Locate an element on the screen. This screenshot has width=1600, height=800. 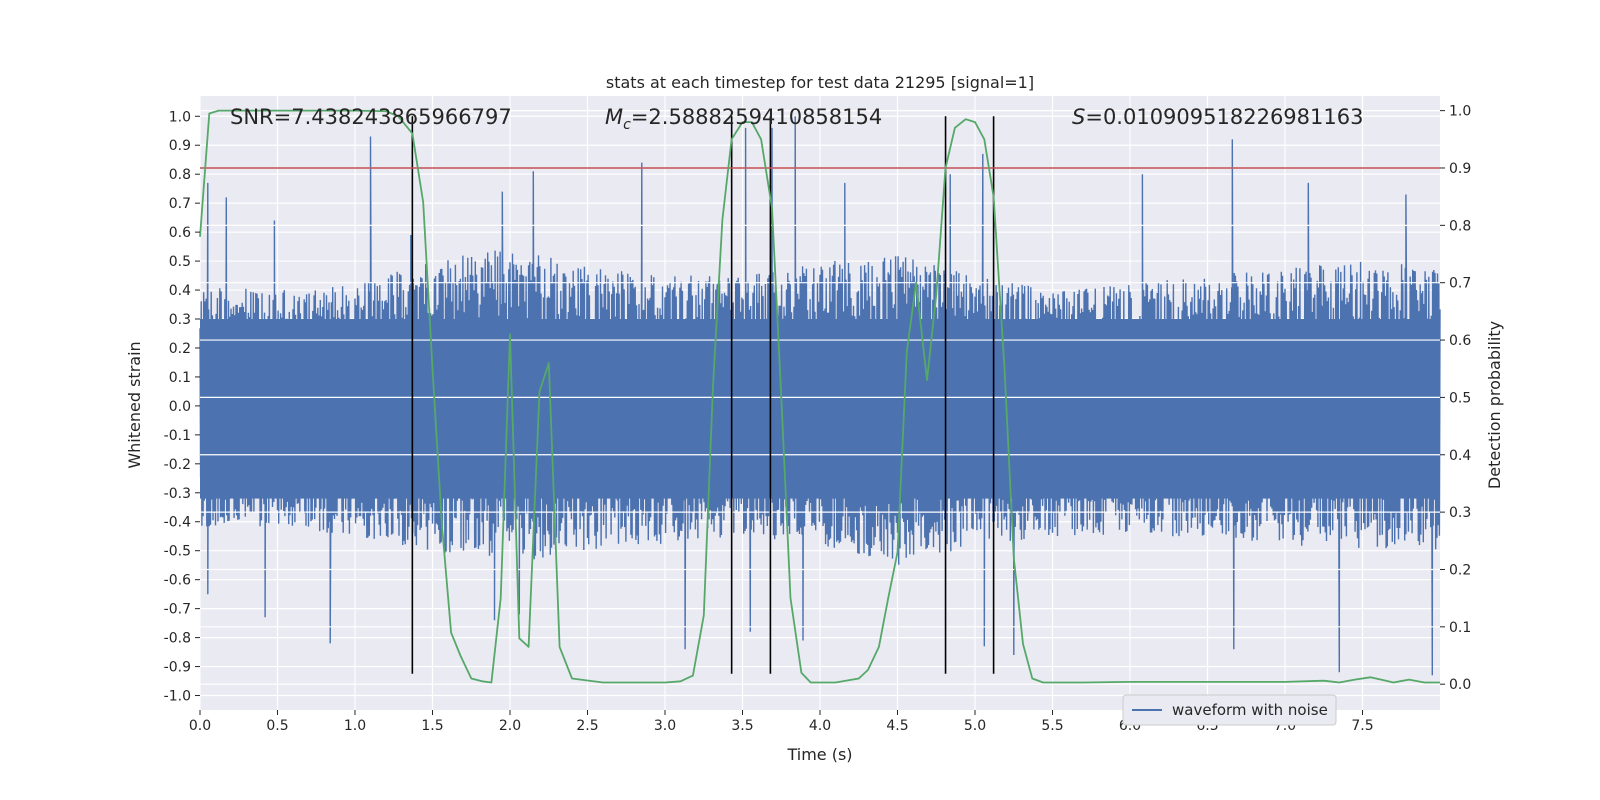
chirp-mass-value: =2.5888259410858154 is located at coordinates (756, 117).